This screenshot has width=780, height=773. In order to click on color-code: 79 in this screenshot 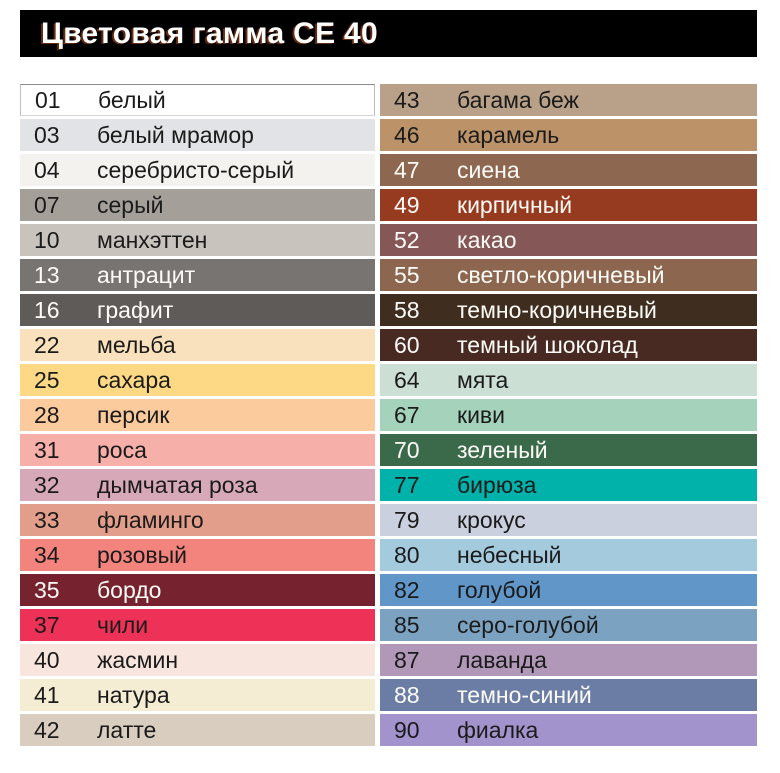, I will do `click(407, 519)`.